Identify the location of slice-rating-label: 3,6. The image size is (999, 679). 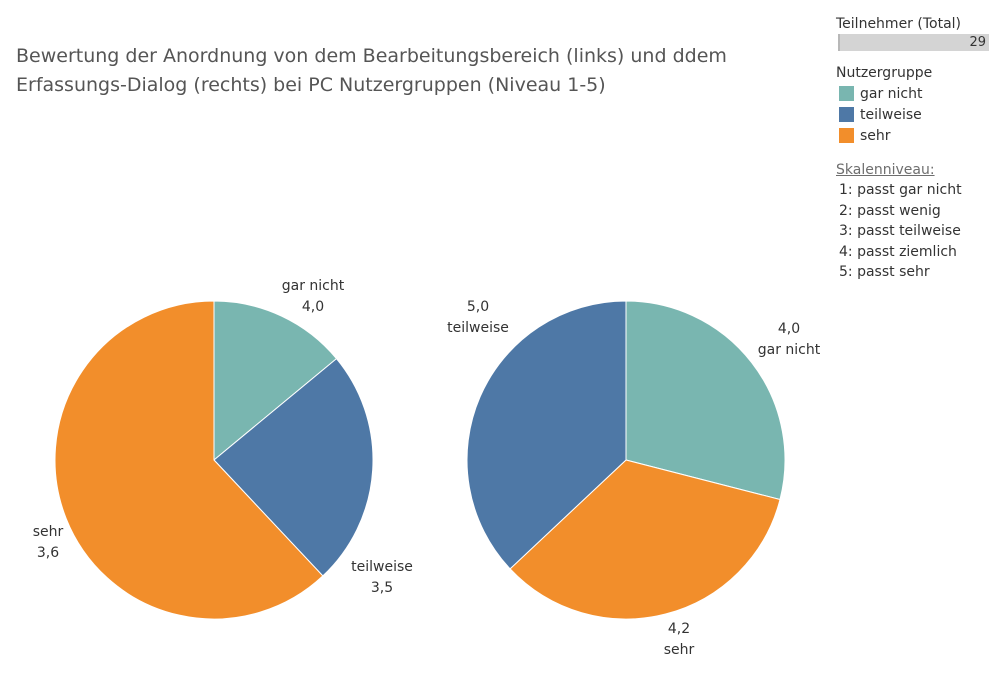
(48, 553).